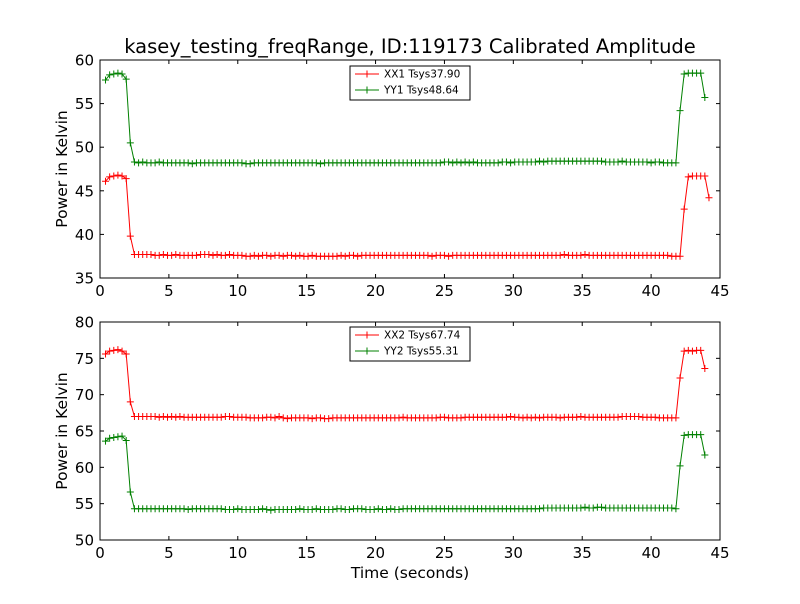 The height and width of the screenshot is (604, 800). What do you see at coordinates (410, 344) in the screenshot?
I see `bottom-plot-legend: XX2 Tsys67.74 YY2 Tsys55.31` at bounding box center [410, 344].